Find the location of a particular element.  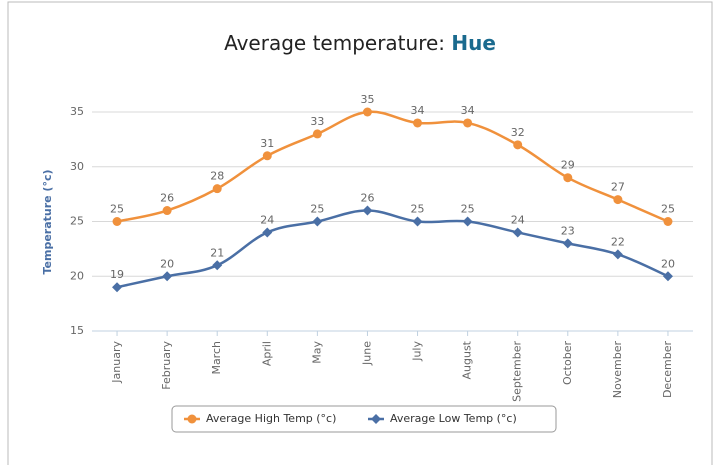

data-label: 22 is located at coordinates (618, 241).